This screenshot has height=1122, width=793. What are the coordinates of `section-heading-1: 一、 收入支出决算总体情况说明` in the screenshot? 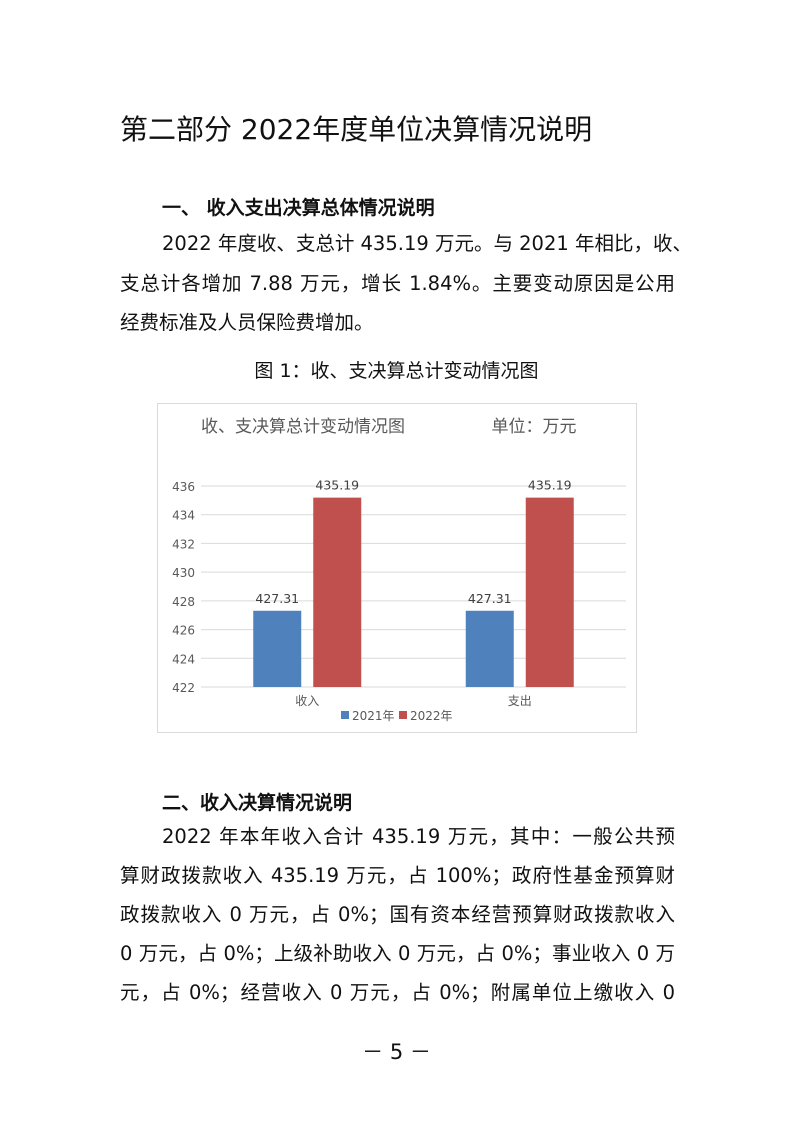 It's located at (298, 208).